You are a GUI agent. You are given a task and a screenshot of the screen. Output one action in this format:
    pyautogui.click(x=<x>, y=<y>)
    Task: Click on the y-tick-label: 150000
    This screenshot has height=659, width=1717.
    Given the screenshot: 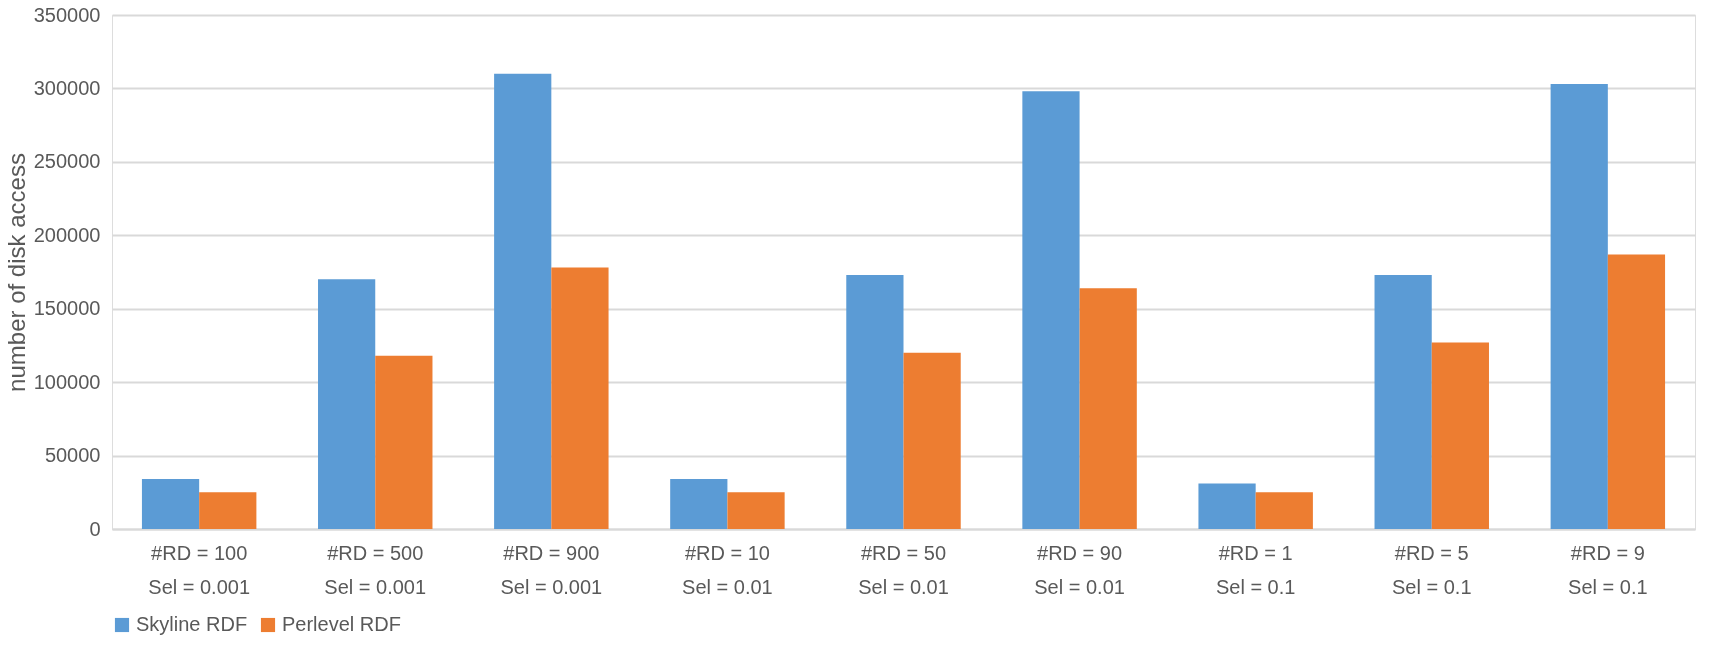 What is the action you would take?
    pyautogui.click(x=67, y=308)
    